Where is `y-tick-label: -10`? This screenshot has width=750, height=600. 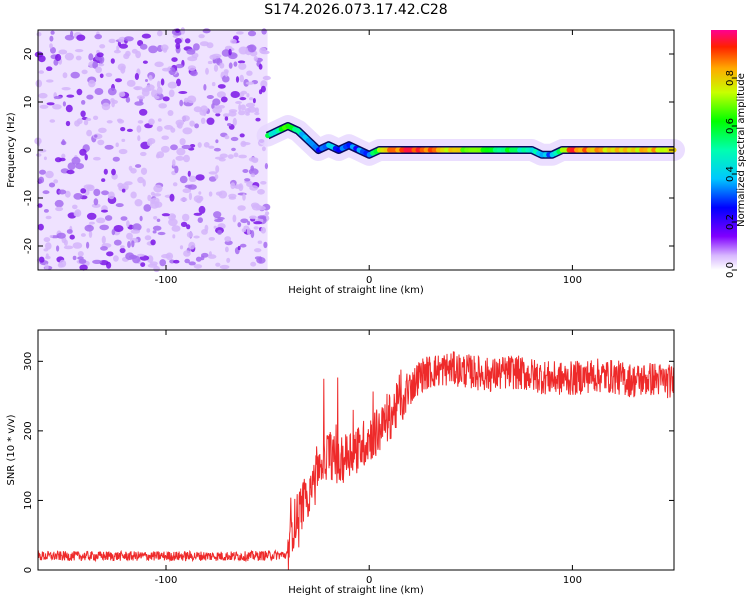 y-tick-label: -10 is located at coordinates (28, 198).